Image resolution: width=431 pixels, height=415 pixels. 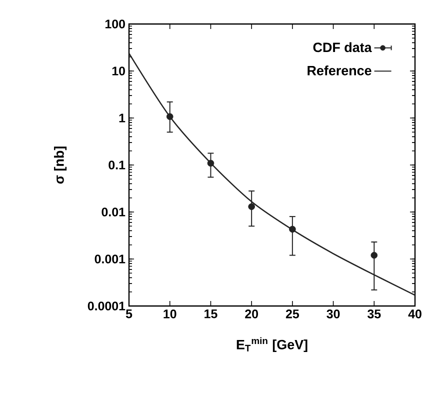 What do you see at coordinates (342, 47) in the screenshot?
I see `legend-label: CDF data` at bounding box center [342, 47].